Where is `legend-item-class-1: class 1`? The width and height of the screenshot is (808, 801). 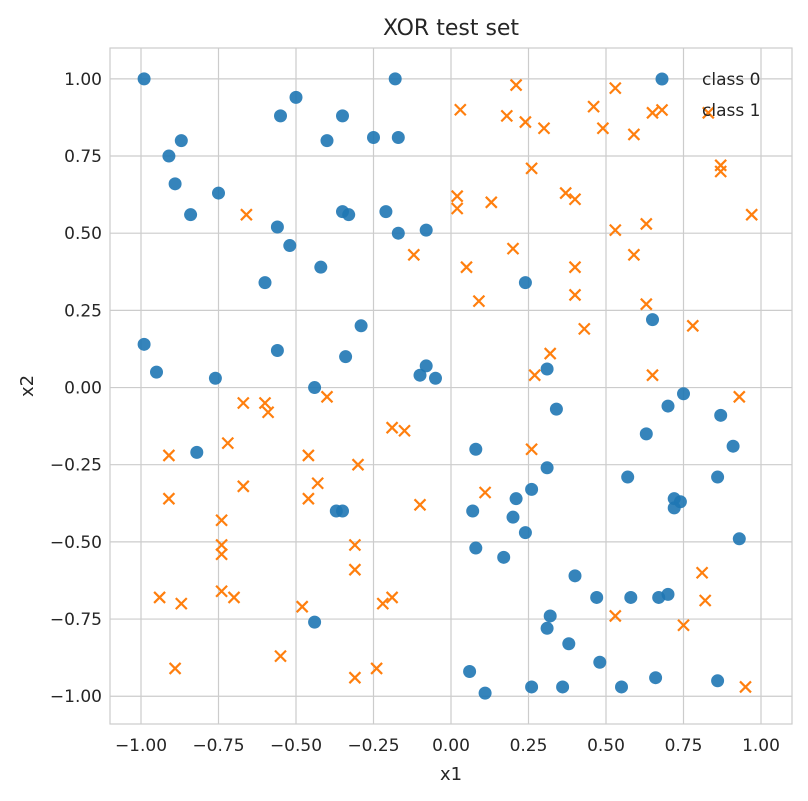 legend-item-class-1: class 1 is located at coordinates (707, 111).